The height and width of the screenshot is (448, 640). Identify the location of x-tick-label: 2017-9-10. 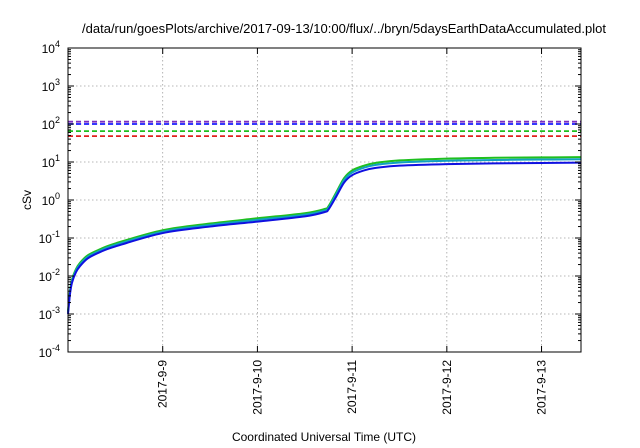
(257, 387).